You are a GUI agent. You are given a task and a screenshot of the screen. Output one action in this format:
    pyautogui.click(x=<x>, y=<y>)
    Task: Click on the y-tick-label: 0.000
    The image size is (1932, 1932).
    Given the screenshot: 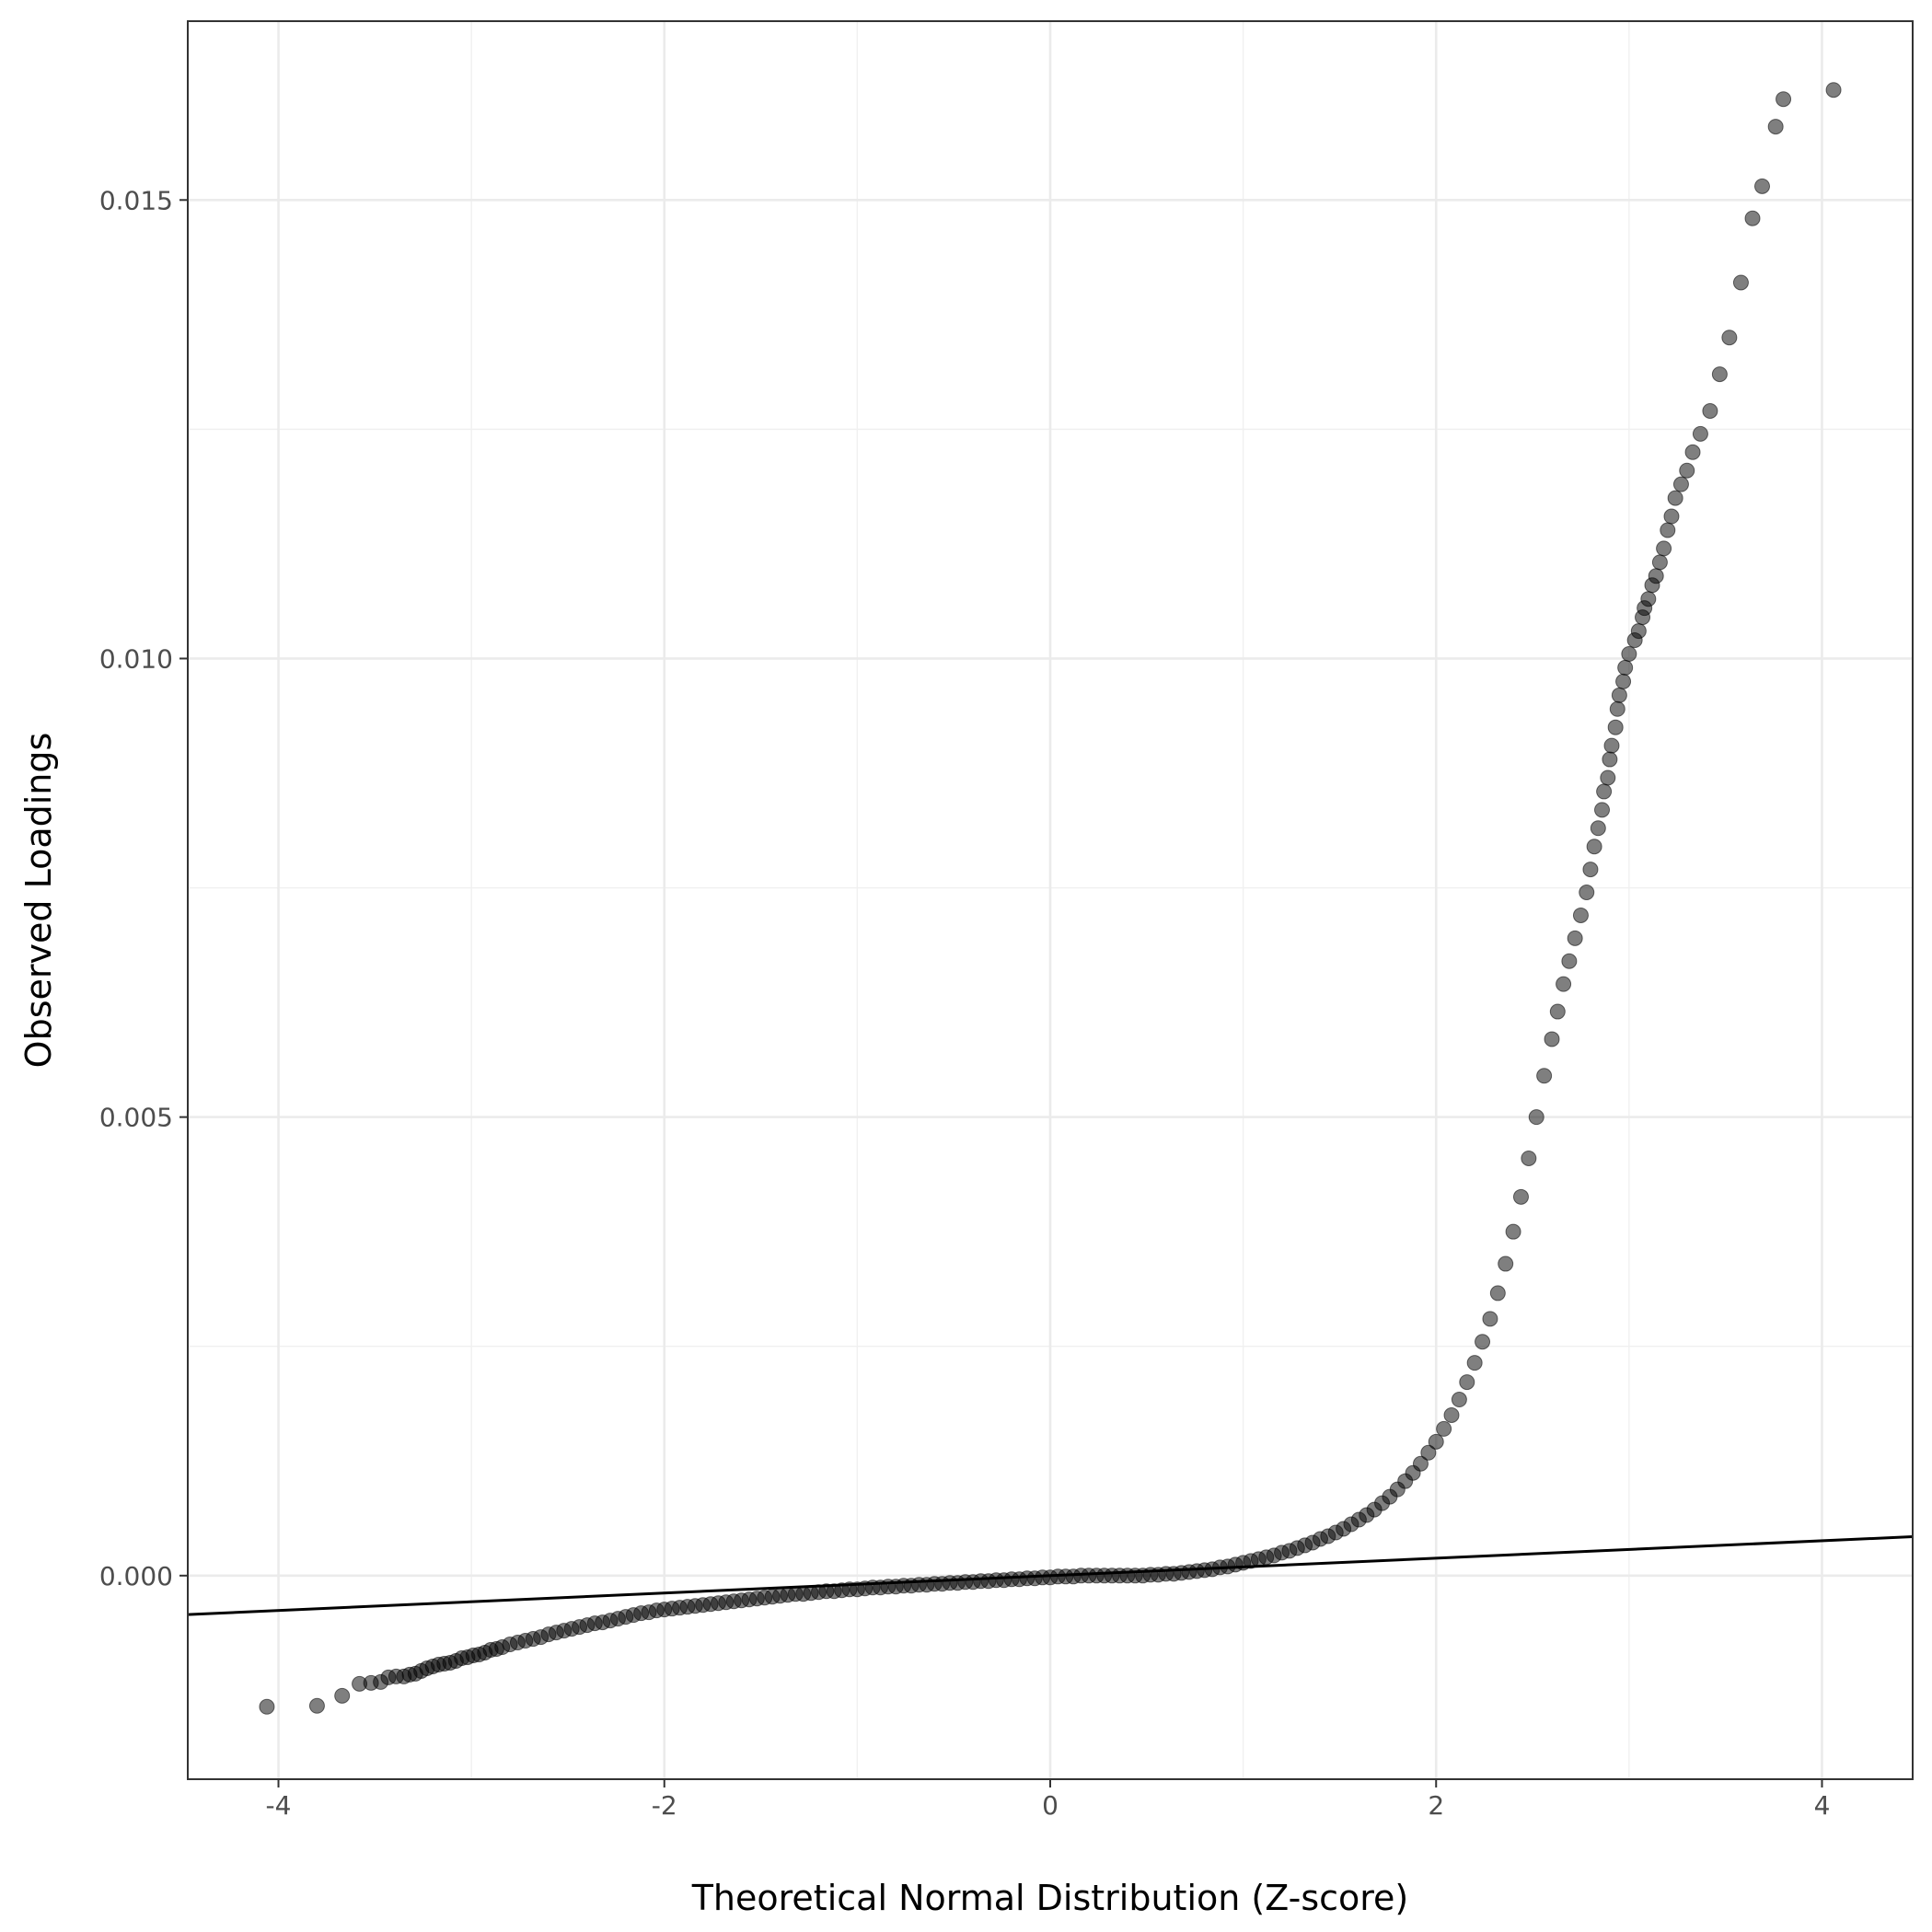 What is the action you would take?
    pyautogui.click(x=136, y=1576)
    